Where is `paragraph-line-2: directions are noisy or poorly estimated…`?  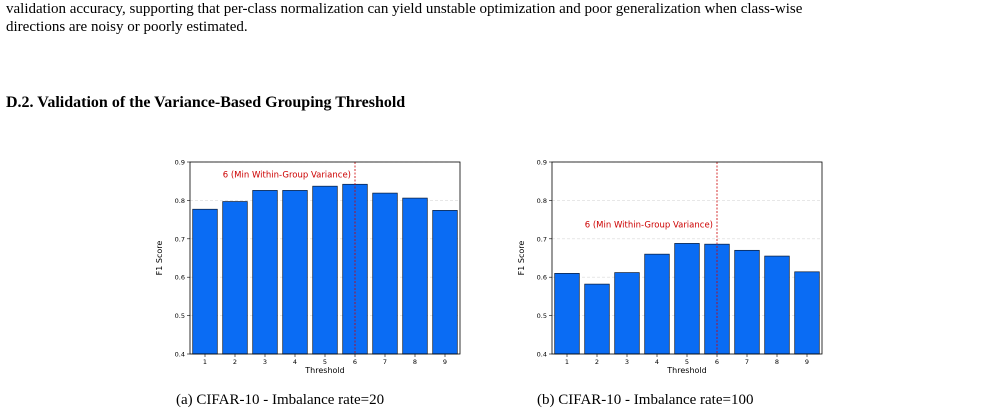
paragraph-line-2: directions are noisy or poorly estimated… is located at coordinates (127, 27).